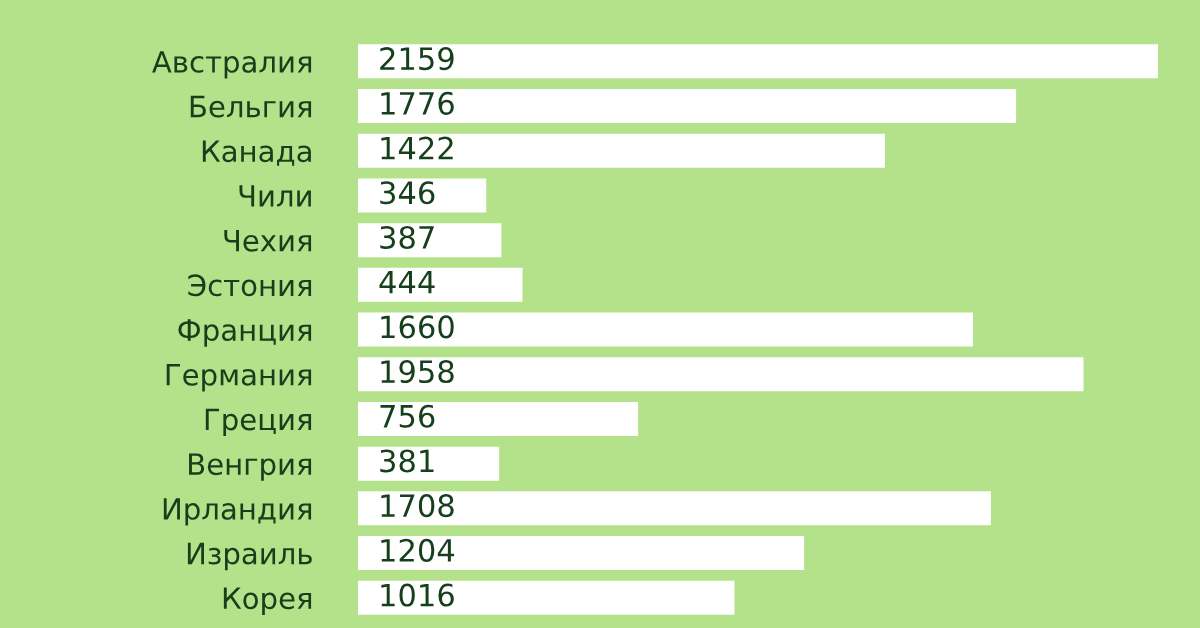 Image resolution: width=1200 pixels, height=628 pixels. I want to click on y-tick-label: Канада, so click(256, 153).